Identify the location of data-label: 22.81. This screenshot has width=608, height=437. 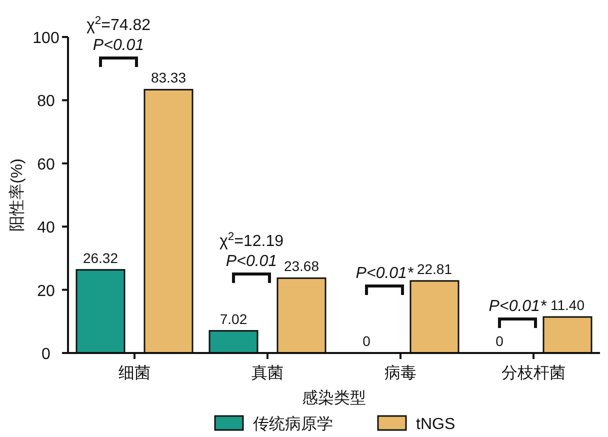
(434, 268).